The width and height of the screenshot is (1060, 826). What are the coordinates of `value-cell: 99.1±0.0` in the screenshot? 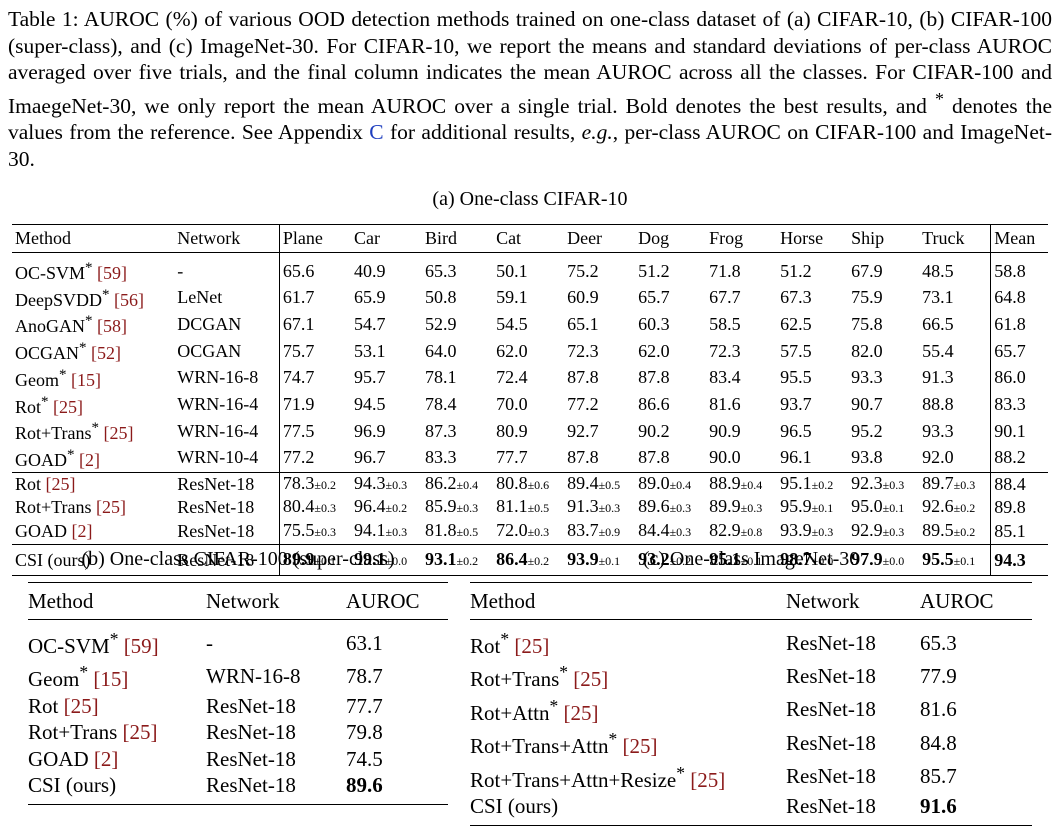 It's located at (387, 559).